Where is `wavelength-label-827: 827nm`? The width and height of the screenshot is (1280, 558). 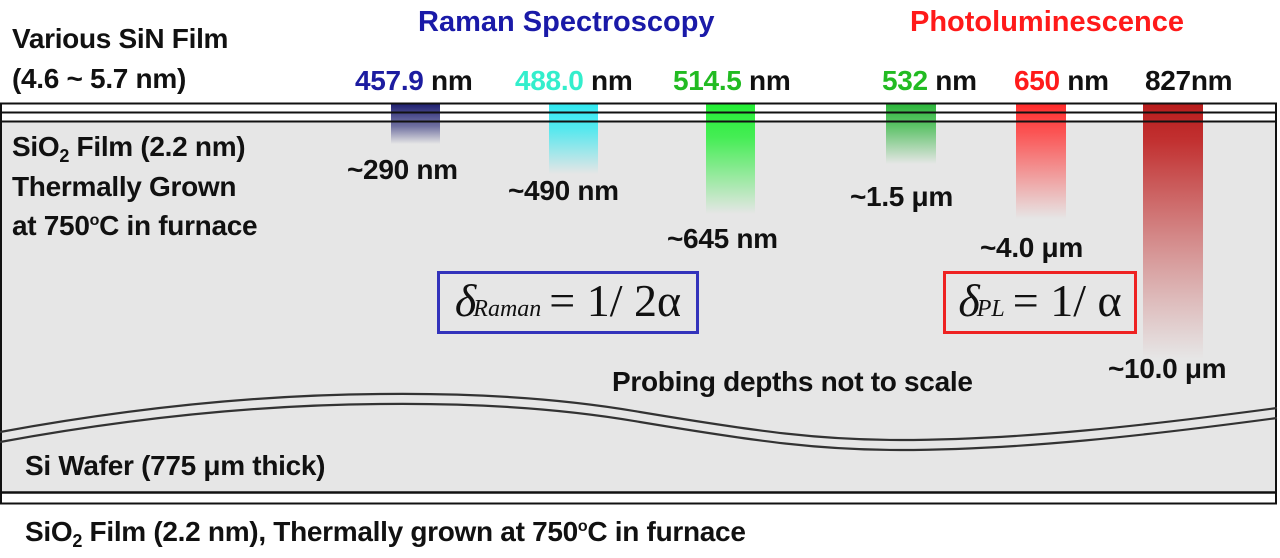 wavelength-label-827: 827nm is located at coordinates (1189, 80).